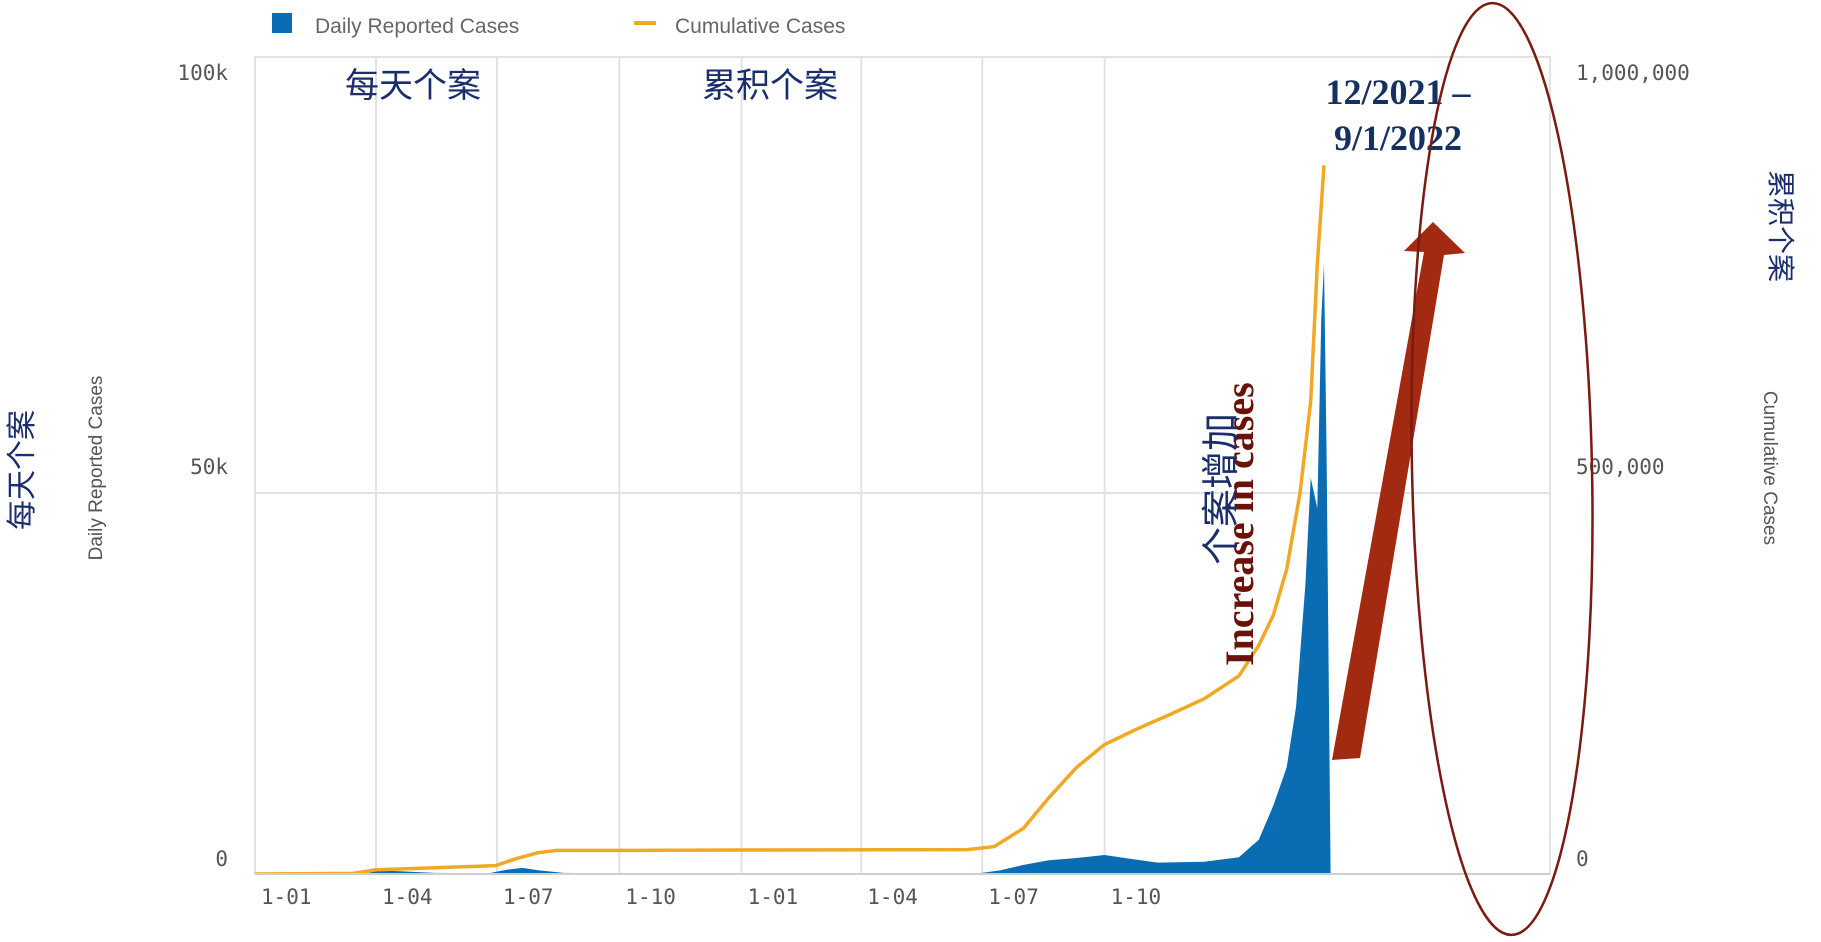 Image resolution: width=1821 pixels, height=942 pixels. Describe the element at coordinates (413, 86) in the screenshot. I see `top-daily-cn-label: 每天个案` at that location.